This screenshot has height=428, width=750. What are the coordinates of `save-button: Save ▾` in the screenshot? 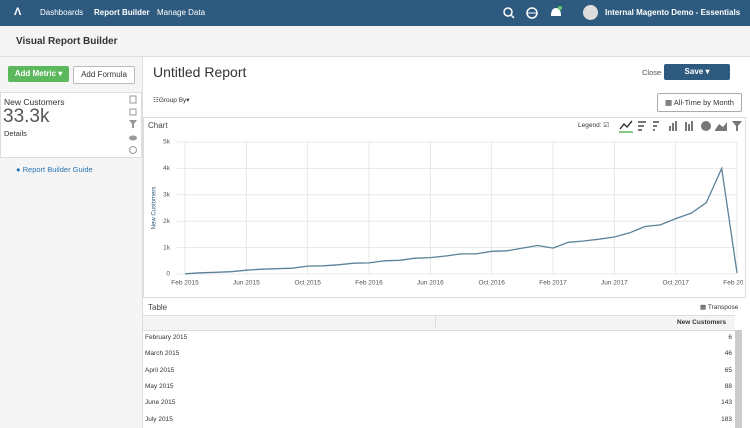 It's located at (697, 72).